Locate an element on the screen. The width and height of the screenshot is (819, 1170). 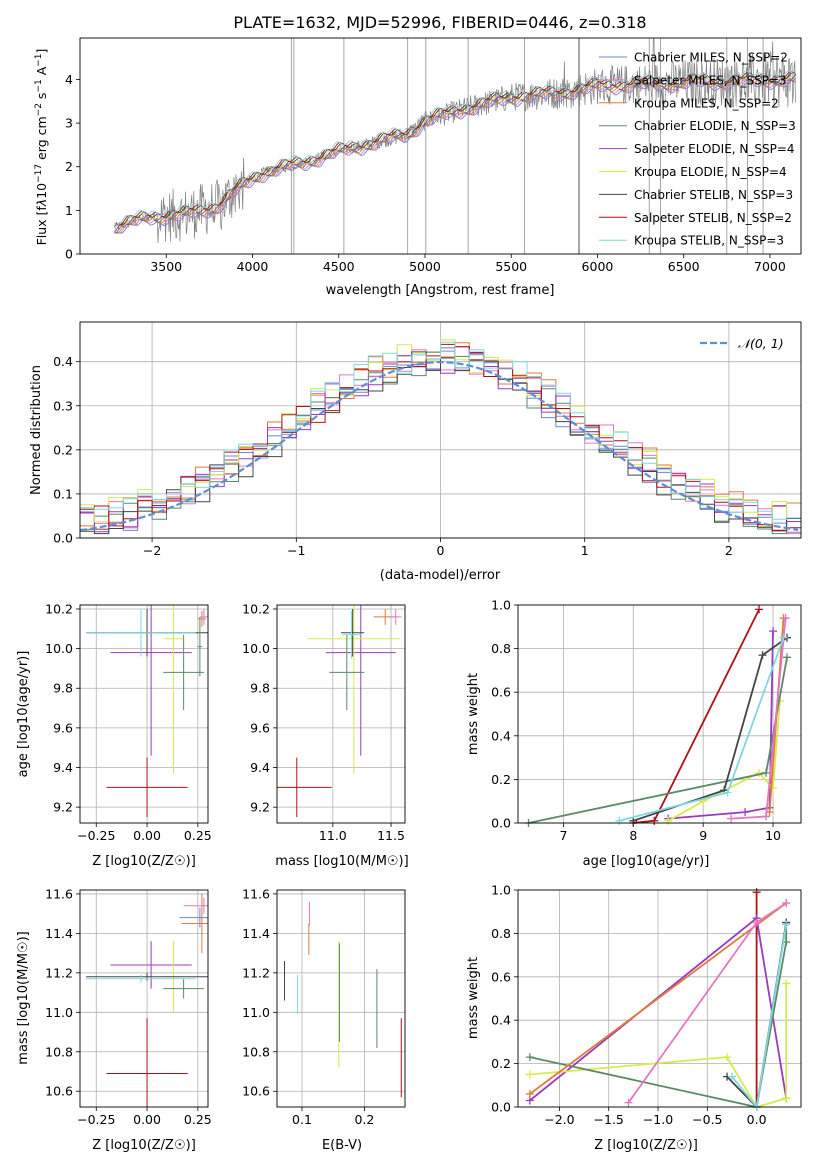
legend-label: Kroupa MILES, N_SSP=2 is located at coordinates (706, 103).